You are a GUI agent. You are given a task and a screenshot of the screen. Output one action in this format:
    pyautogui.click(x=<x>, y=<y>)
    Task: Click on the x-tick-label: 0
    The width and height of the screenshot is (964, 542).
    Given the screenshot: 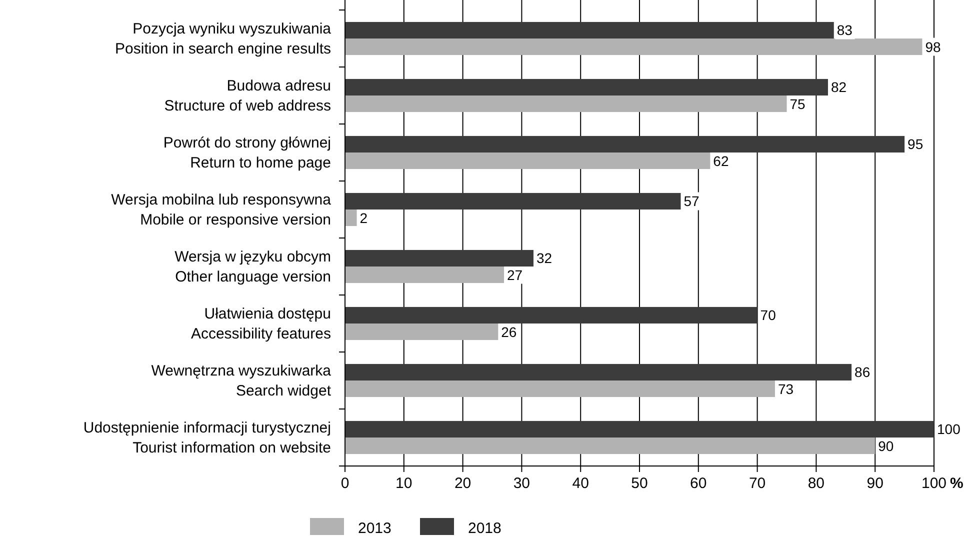 What is the action you would take?
    pyautogui.click(x=345, y=483)
    